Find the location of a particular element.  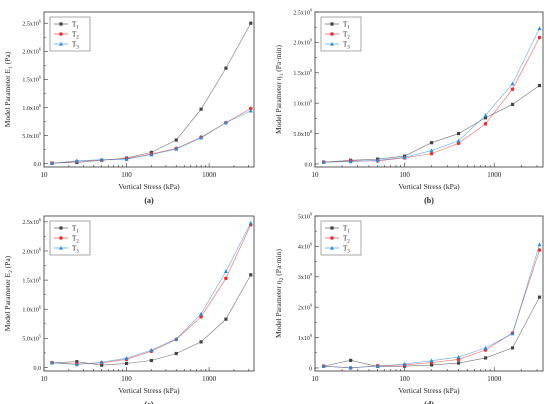

y-tick-label: 4x10⁹ is located at coordinates (305, 246).